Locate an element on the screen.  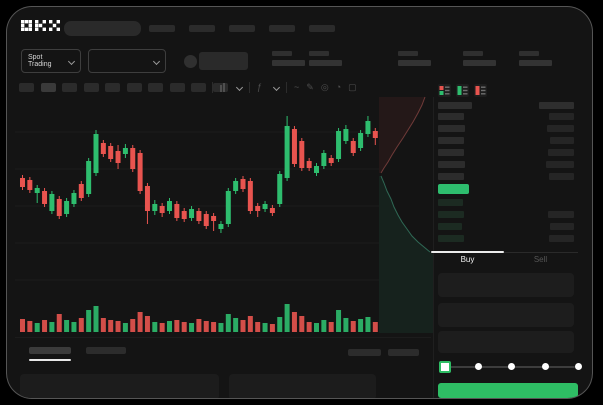
orderbook-last-price is located at coordinates (453, 189).